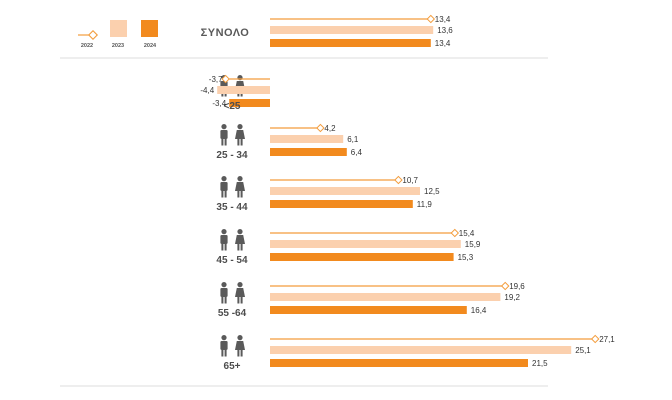  I want to click on legend-label-2022: 2022, so click(87, 46).